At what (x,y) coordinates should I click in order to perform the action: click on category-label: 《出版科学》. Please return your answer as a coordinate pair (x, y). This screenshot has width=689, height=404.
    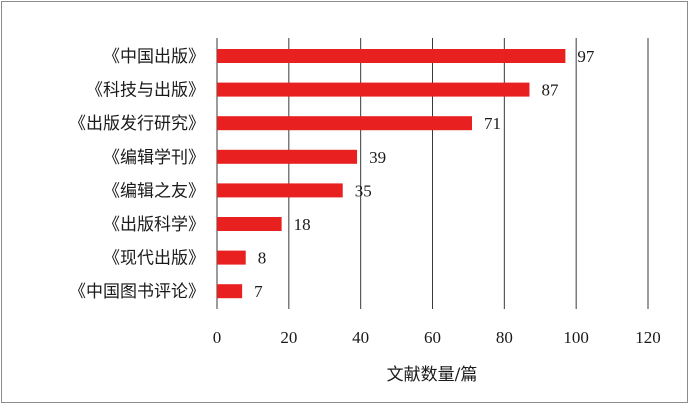
    Looking at the image, I should click on (154, 225).